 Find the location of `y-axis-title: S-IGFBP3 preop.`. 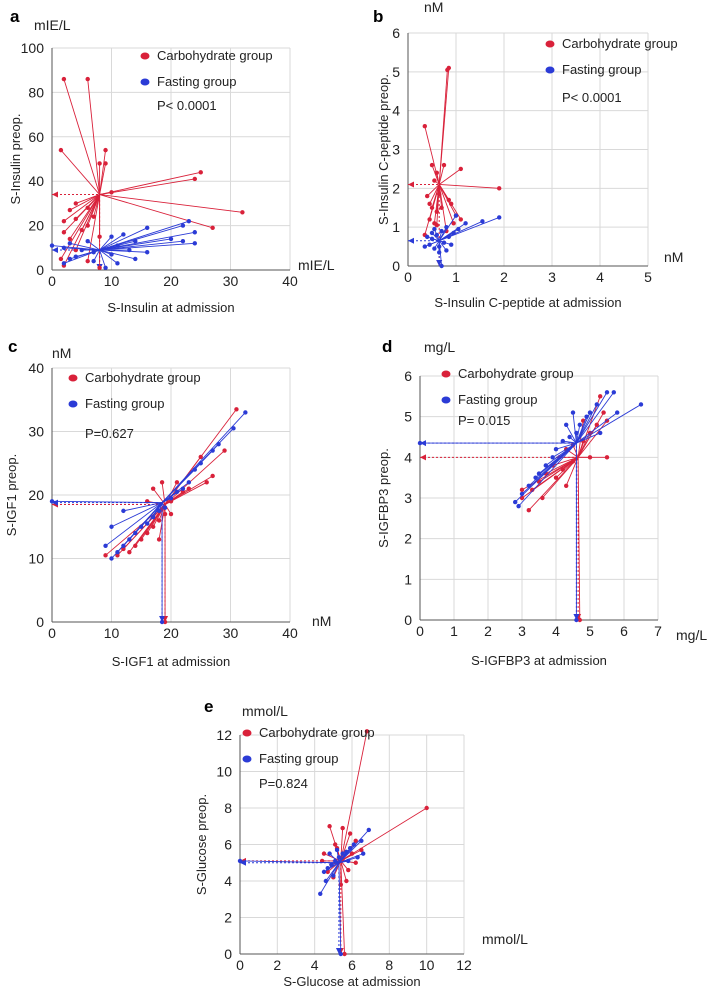

y-axis-title: S-IGFBP3 preop. is located at coordinates (383, 498).